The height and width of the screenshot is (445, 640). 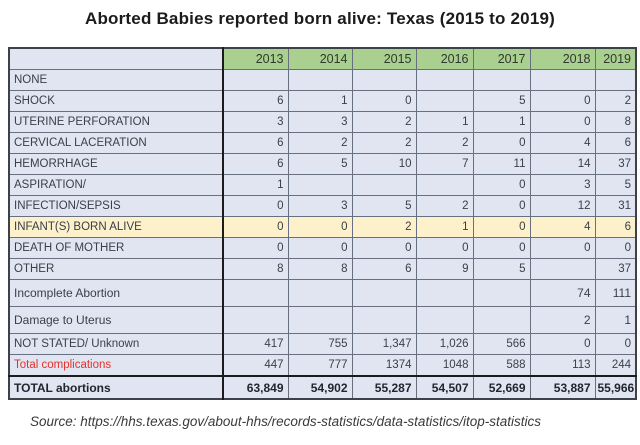 I want to click on value-cell: 12, so click(x=562, y=206).